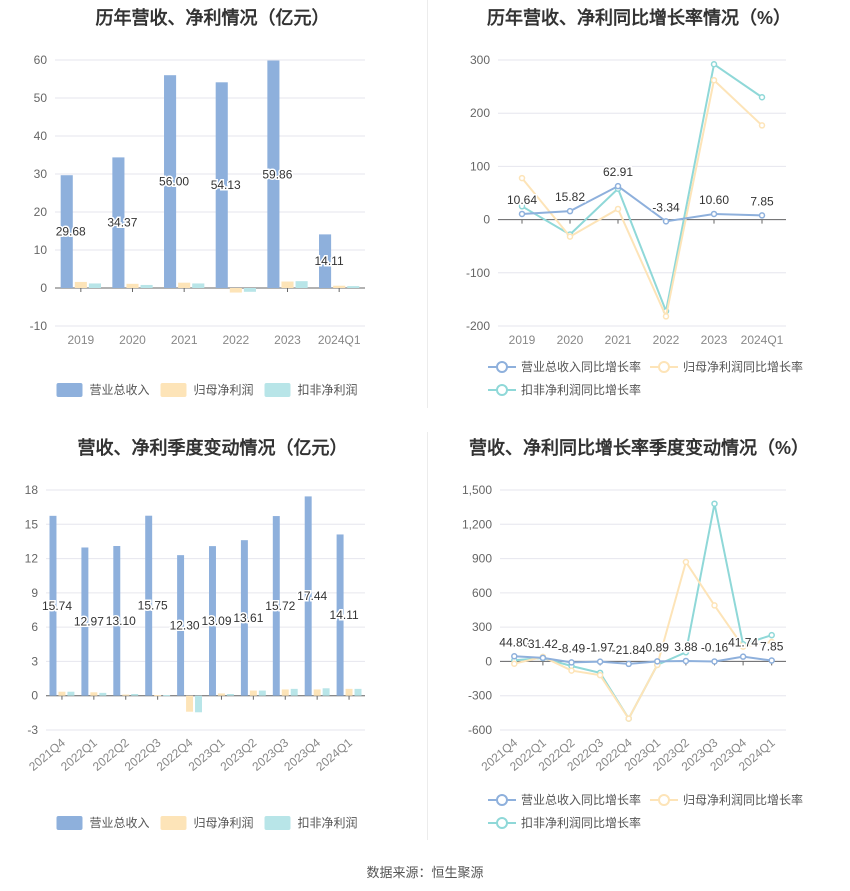  Describe the element at coordinates (153, 606) in the screenshot. I see `data-label: 15.75` at that location.